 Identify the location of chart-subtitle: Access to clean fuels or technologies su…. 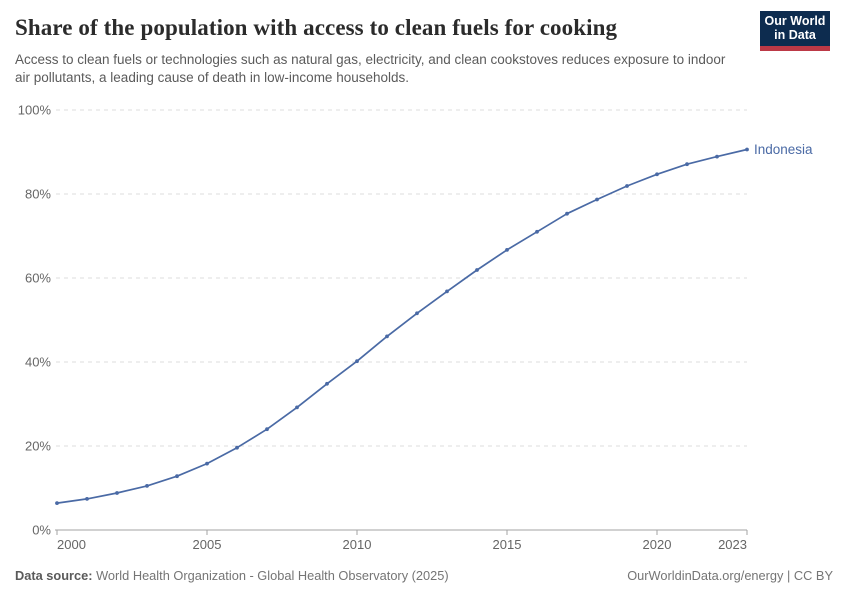
(370, 68).